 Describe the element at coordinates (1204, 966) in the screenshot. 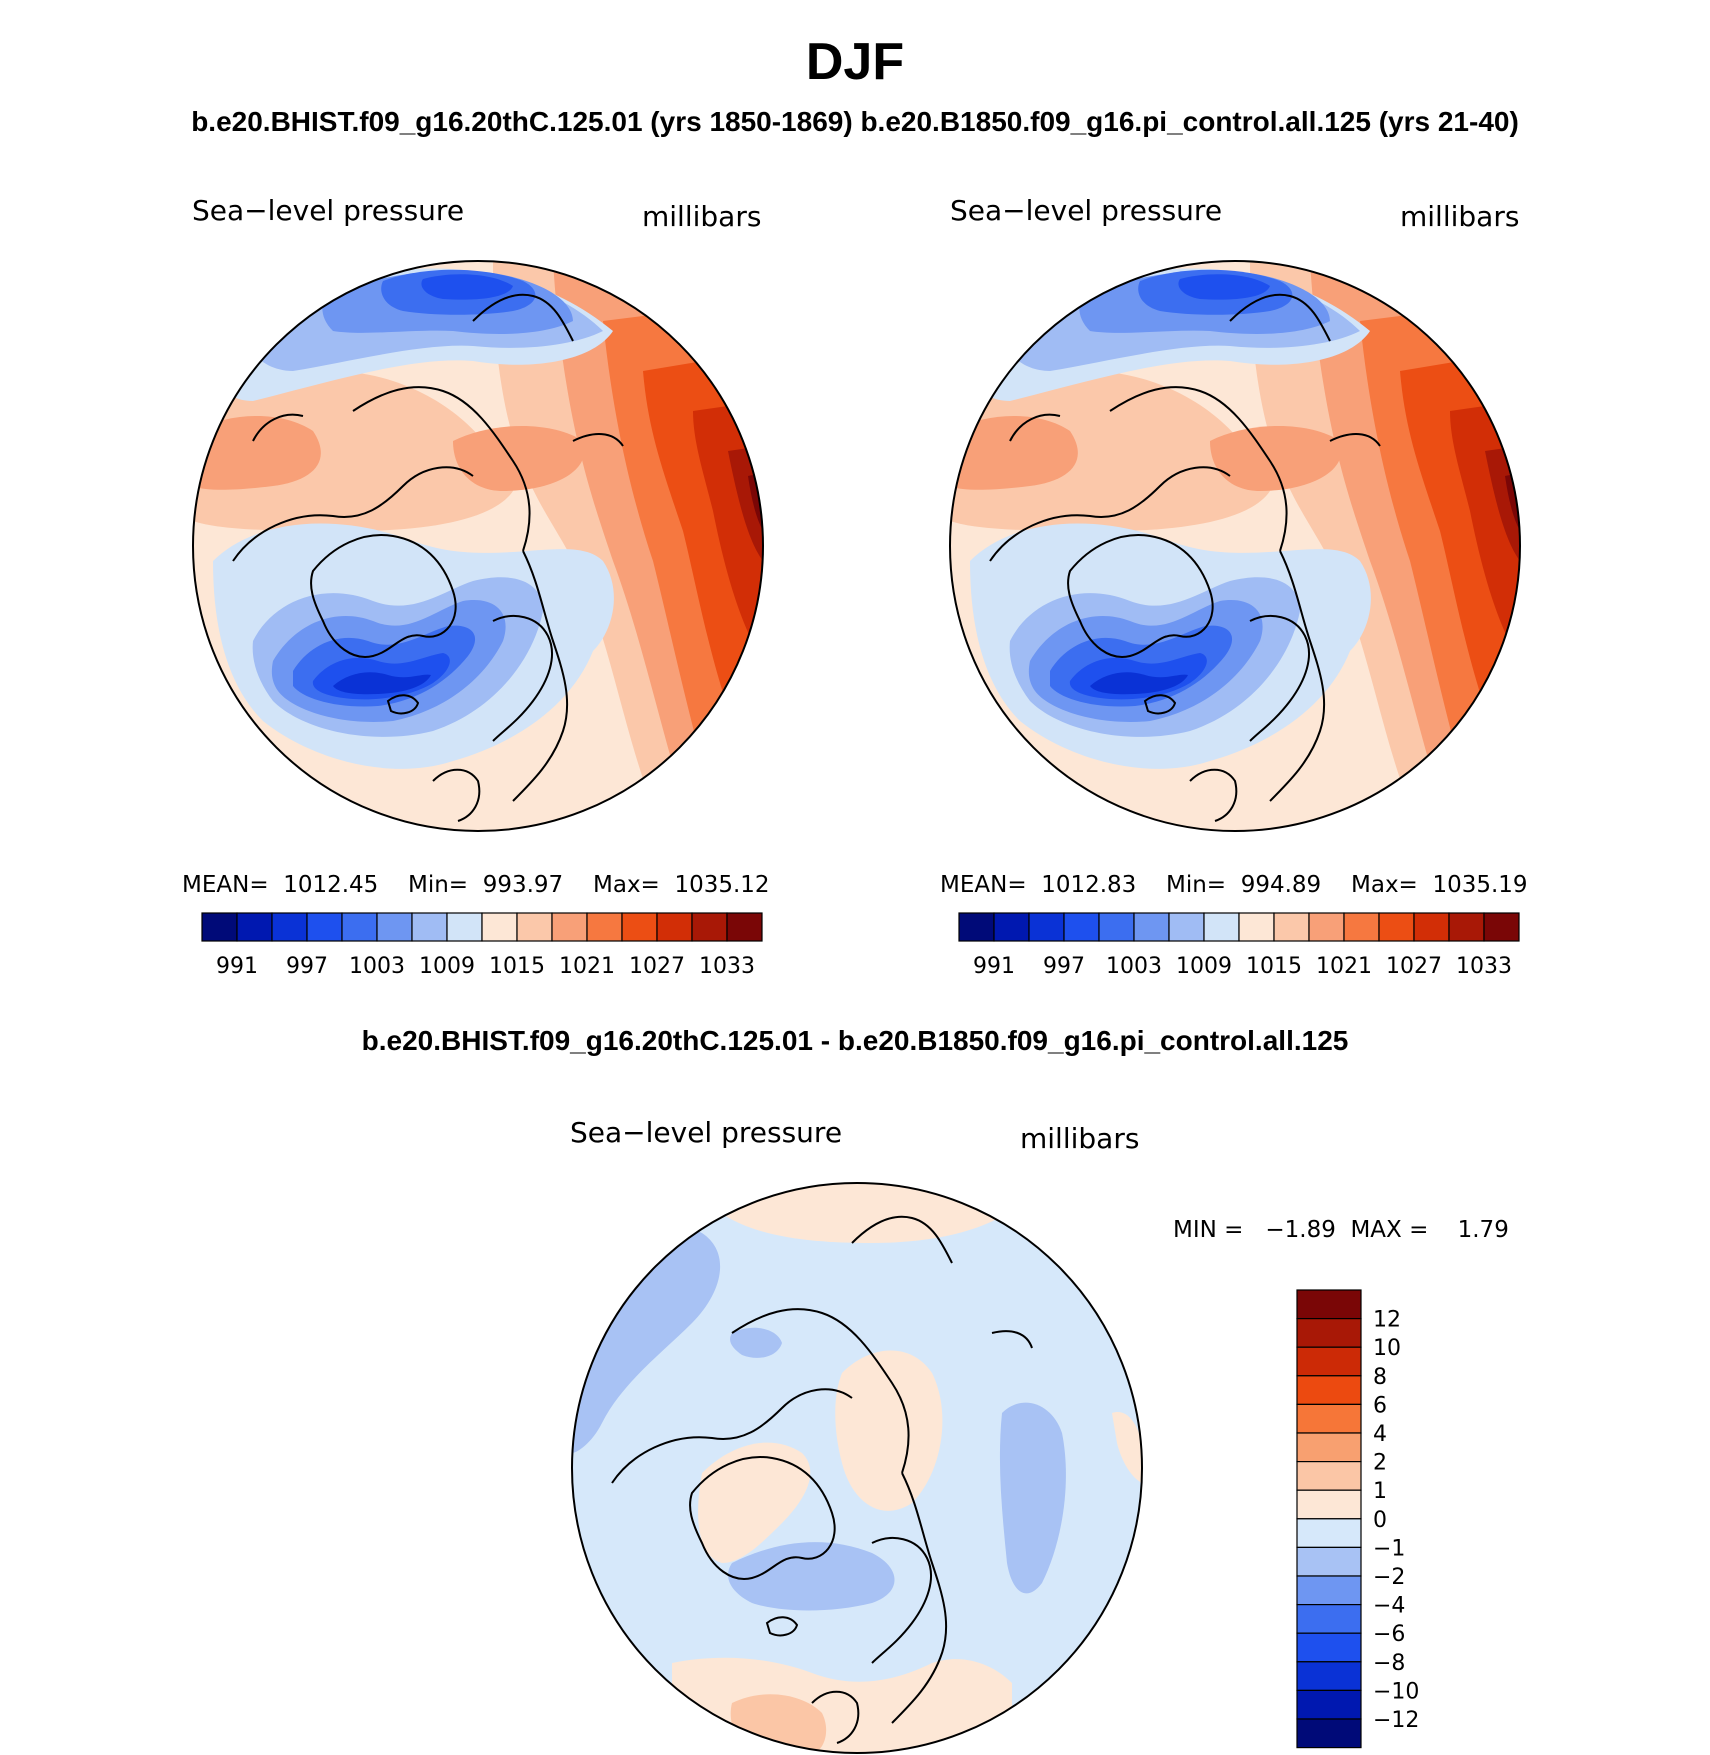

I see `panel2-colorbar-tick-label: 1009` at that location.